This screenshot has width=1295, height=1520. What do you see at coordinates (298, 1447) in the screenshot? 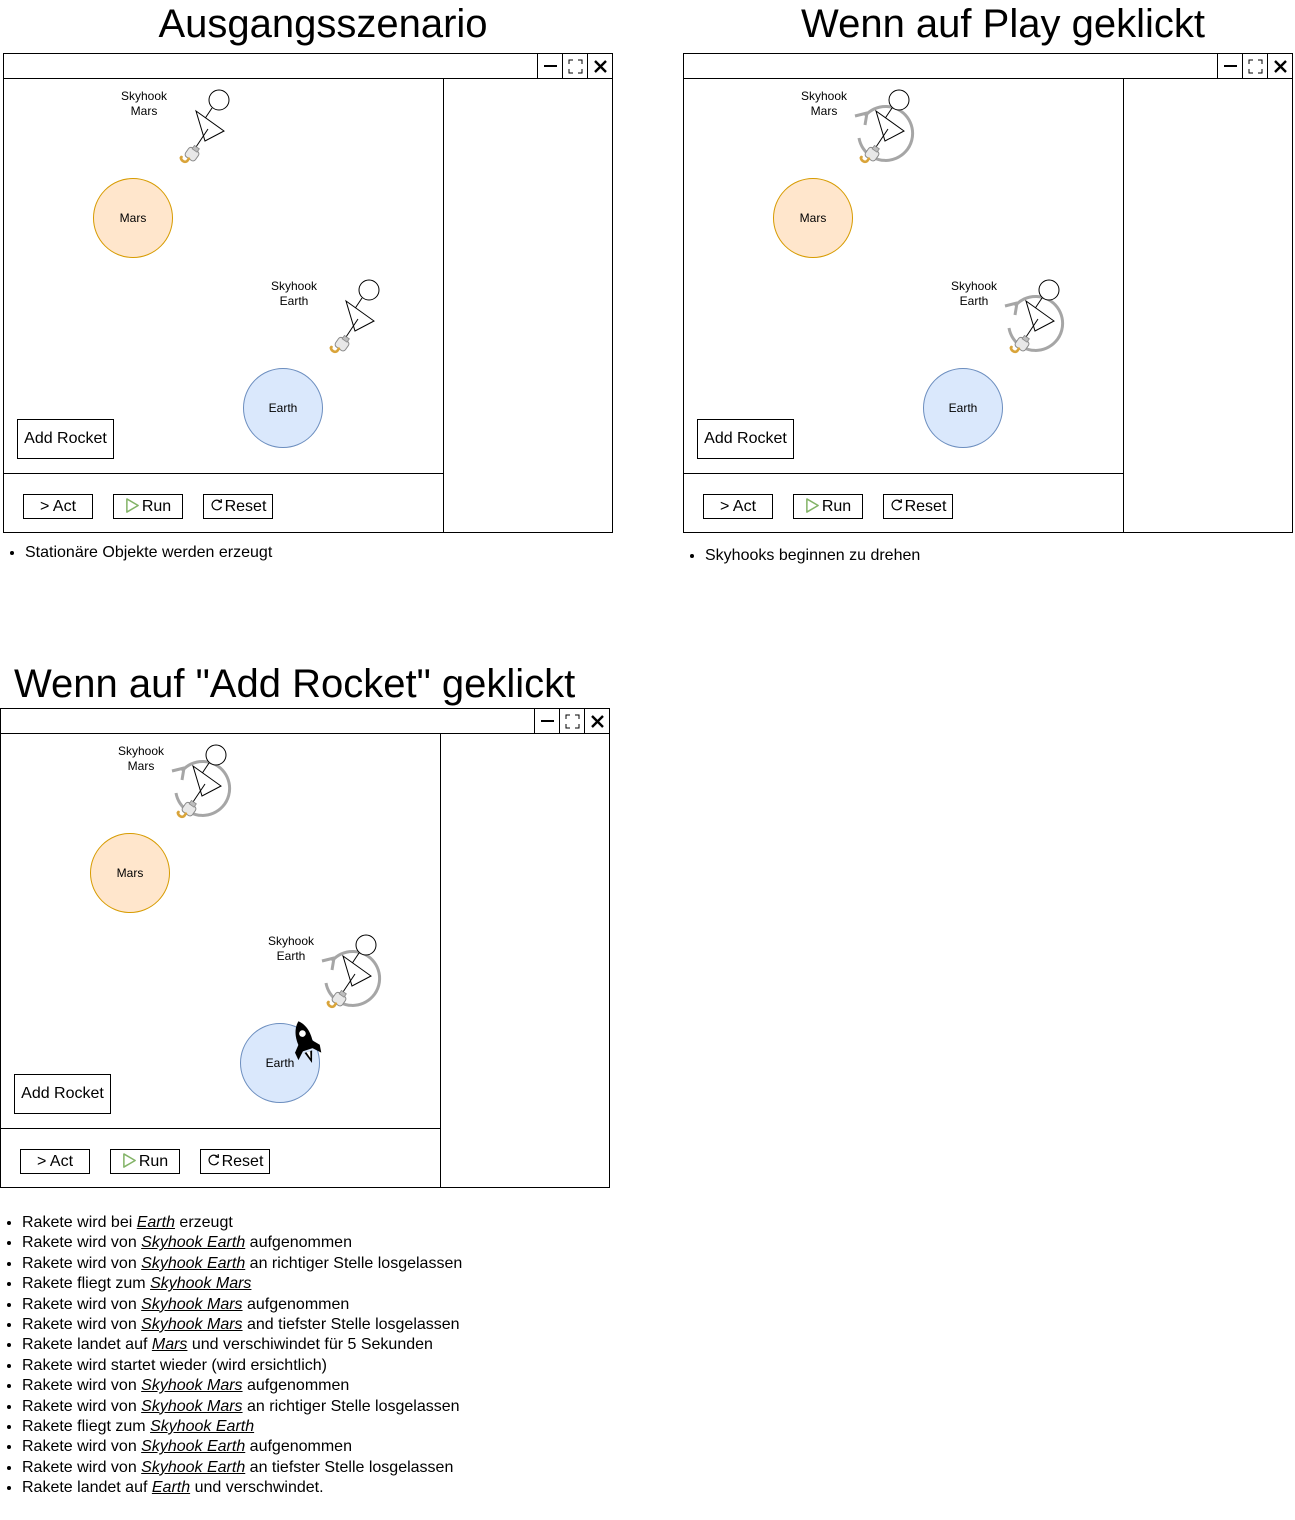
I see `note-text: aufgenommen` at bounding box center [298, 1447].